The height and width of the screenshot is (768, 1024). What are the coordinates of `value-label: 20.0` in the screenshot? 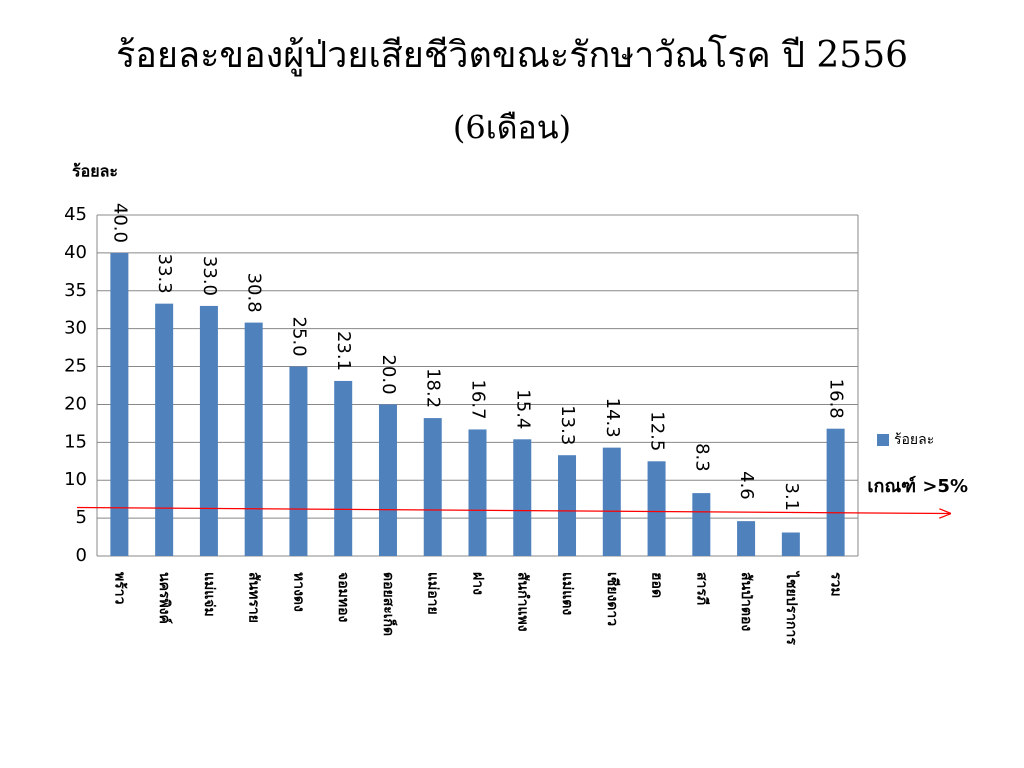 It's located at (388, 374).